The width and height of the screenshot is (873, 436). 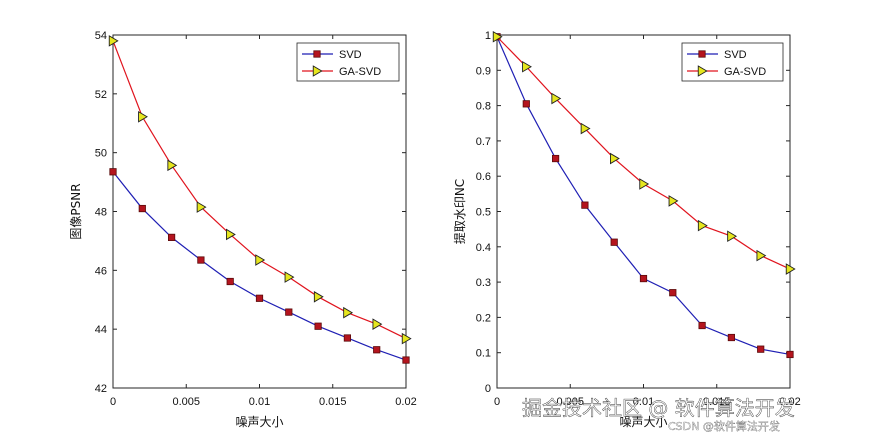 I want to click on y-tick-label: 0.3, so click(x=483, y=283).